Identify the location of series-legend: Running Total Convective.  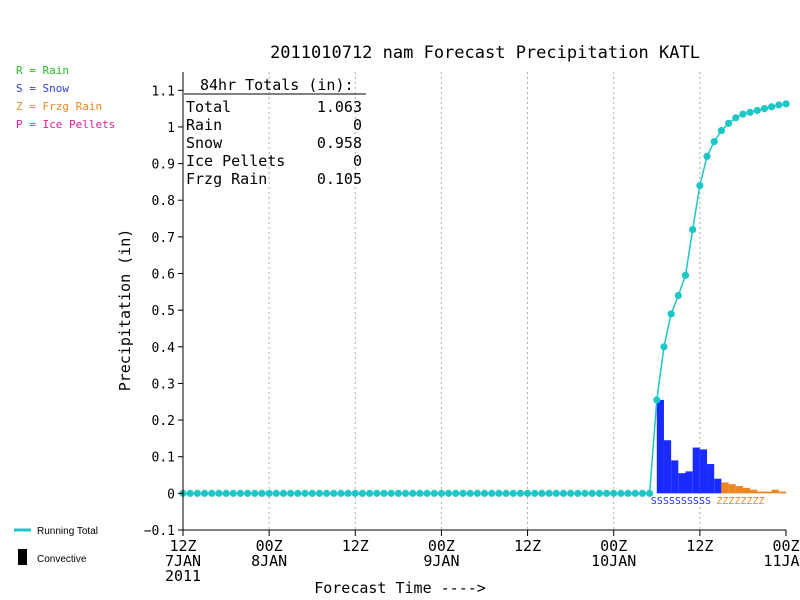
(56, 545).